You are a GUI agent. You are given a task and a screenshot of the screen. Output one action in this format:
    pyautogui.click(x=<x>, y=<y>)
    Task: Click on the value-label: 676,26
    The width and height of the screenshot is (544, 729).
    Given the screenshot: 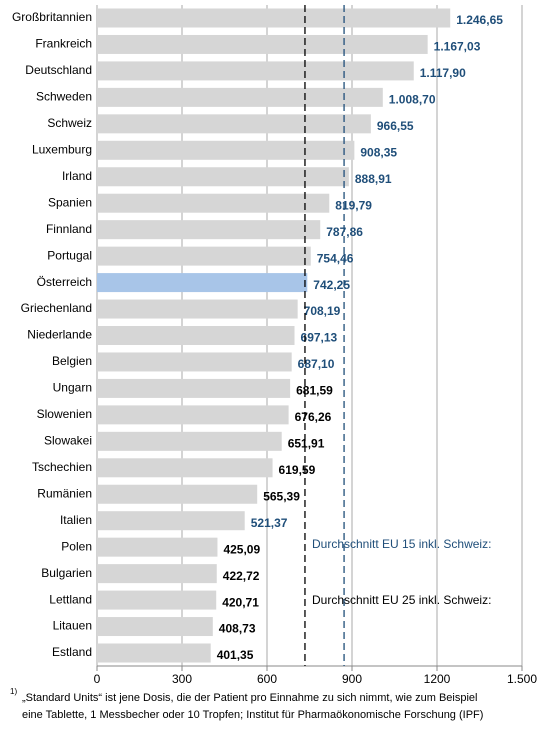 What is the action you would take?
    pyautogui.click(x=313, y=417)
    